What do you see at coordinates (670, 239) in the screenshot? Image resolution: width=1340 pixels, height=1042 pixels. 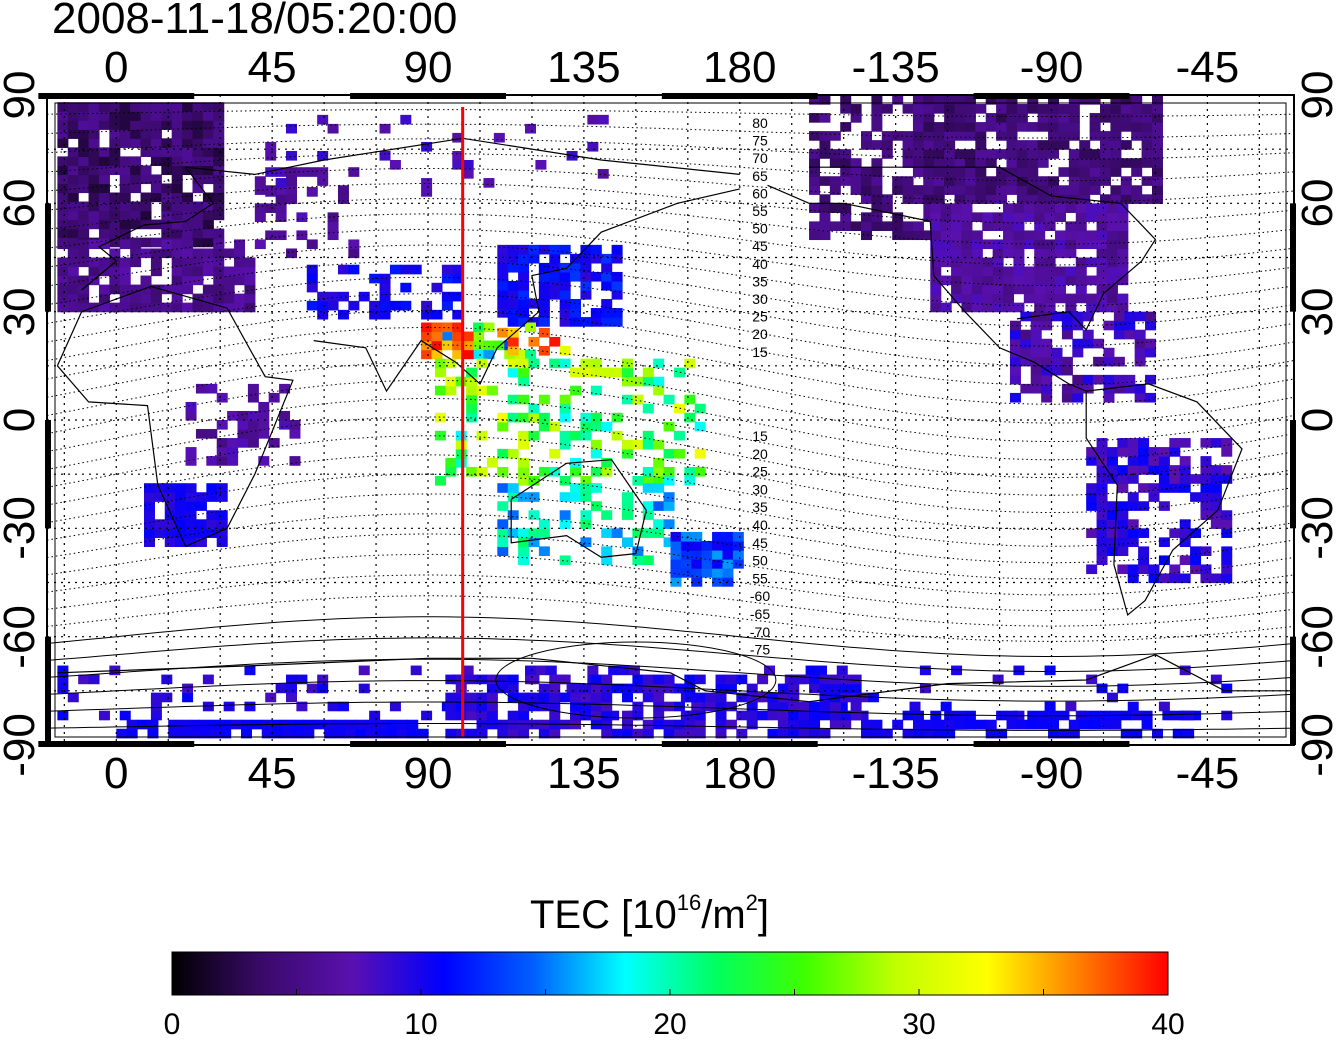 I see `magnetic-latitude-contour` at bounding box center [670, 239].